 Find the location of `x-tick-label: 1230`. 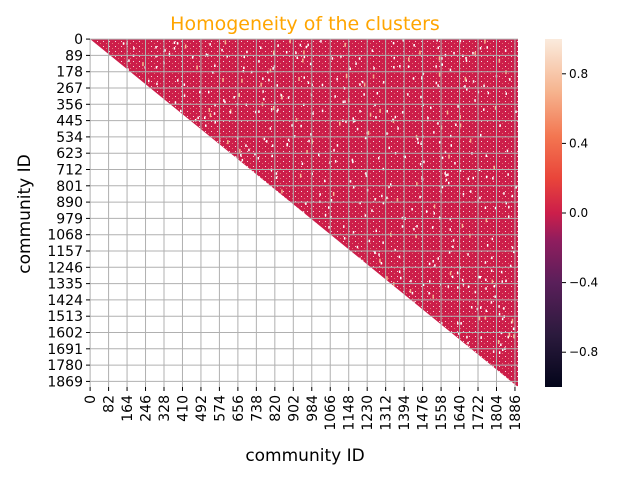

x-tick-label: 1230 is located at coordinates (368, 413).